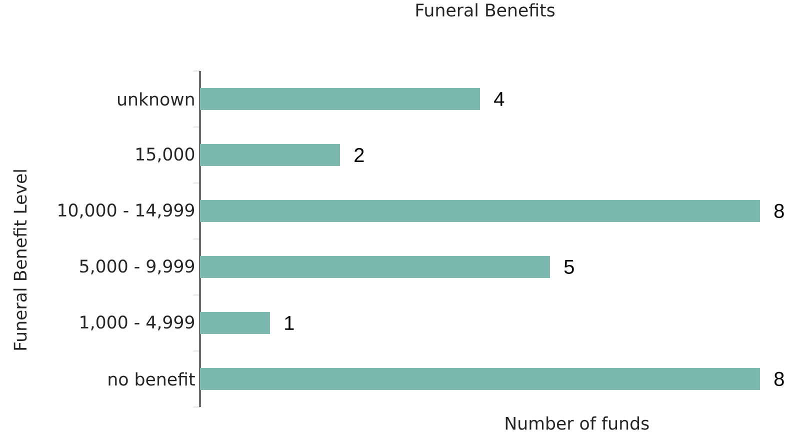 The width and height of the screenshot is (789, 435). What do you see at coordinates (126, 211) in the screenshot?
I see `y-tick-label: 10,000 - 14,999` at bounding box center [126, 211].